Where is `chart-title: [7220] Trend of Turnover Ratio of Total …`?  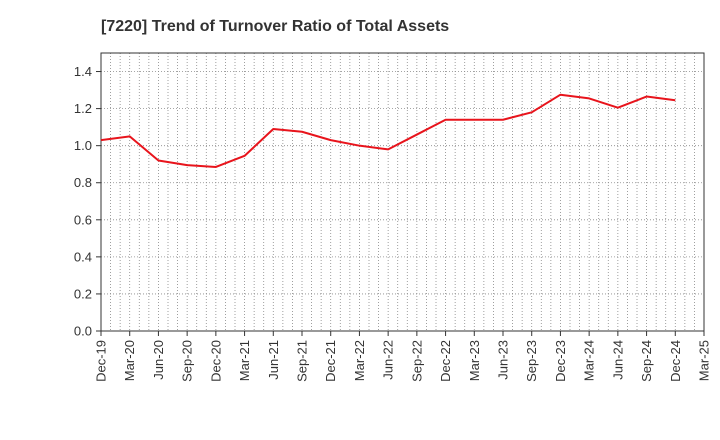 chart-title: [7220] Trend of Turnover Ratio of Total … is located at coordinates (275, 26).